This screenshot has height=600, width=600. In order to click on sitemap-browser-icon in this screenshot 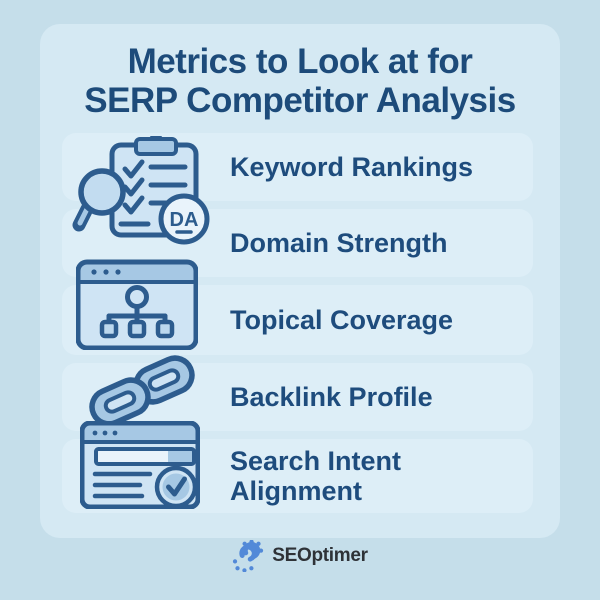, I will do `click(137, 304)`.